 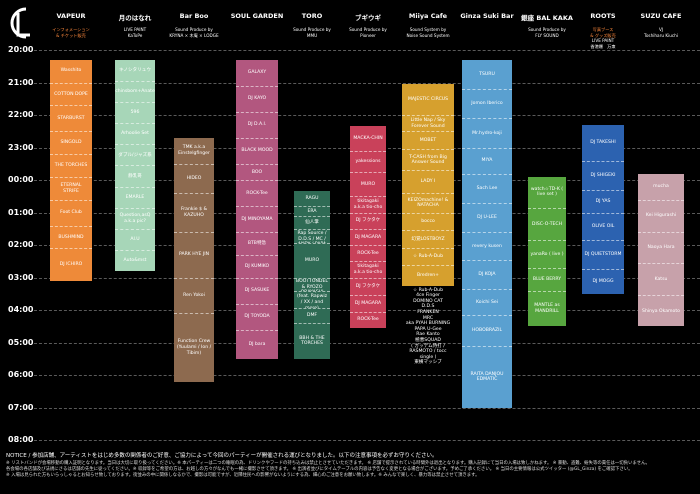 What do you see at coordinates (312, 198) in the screenshot?
I see `artist-slot: RAGU` at bounding box center [312, 198].